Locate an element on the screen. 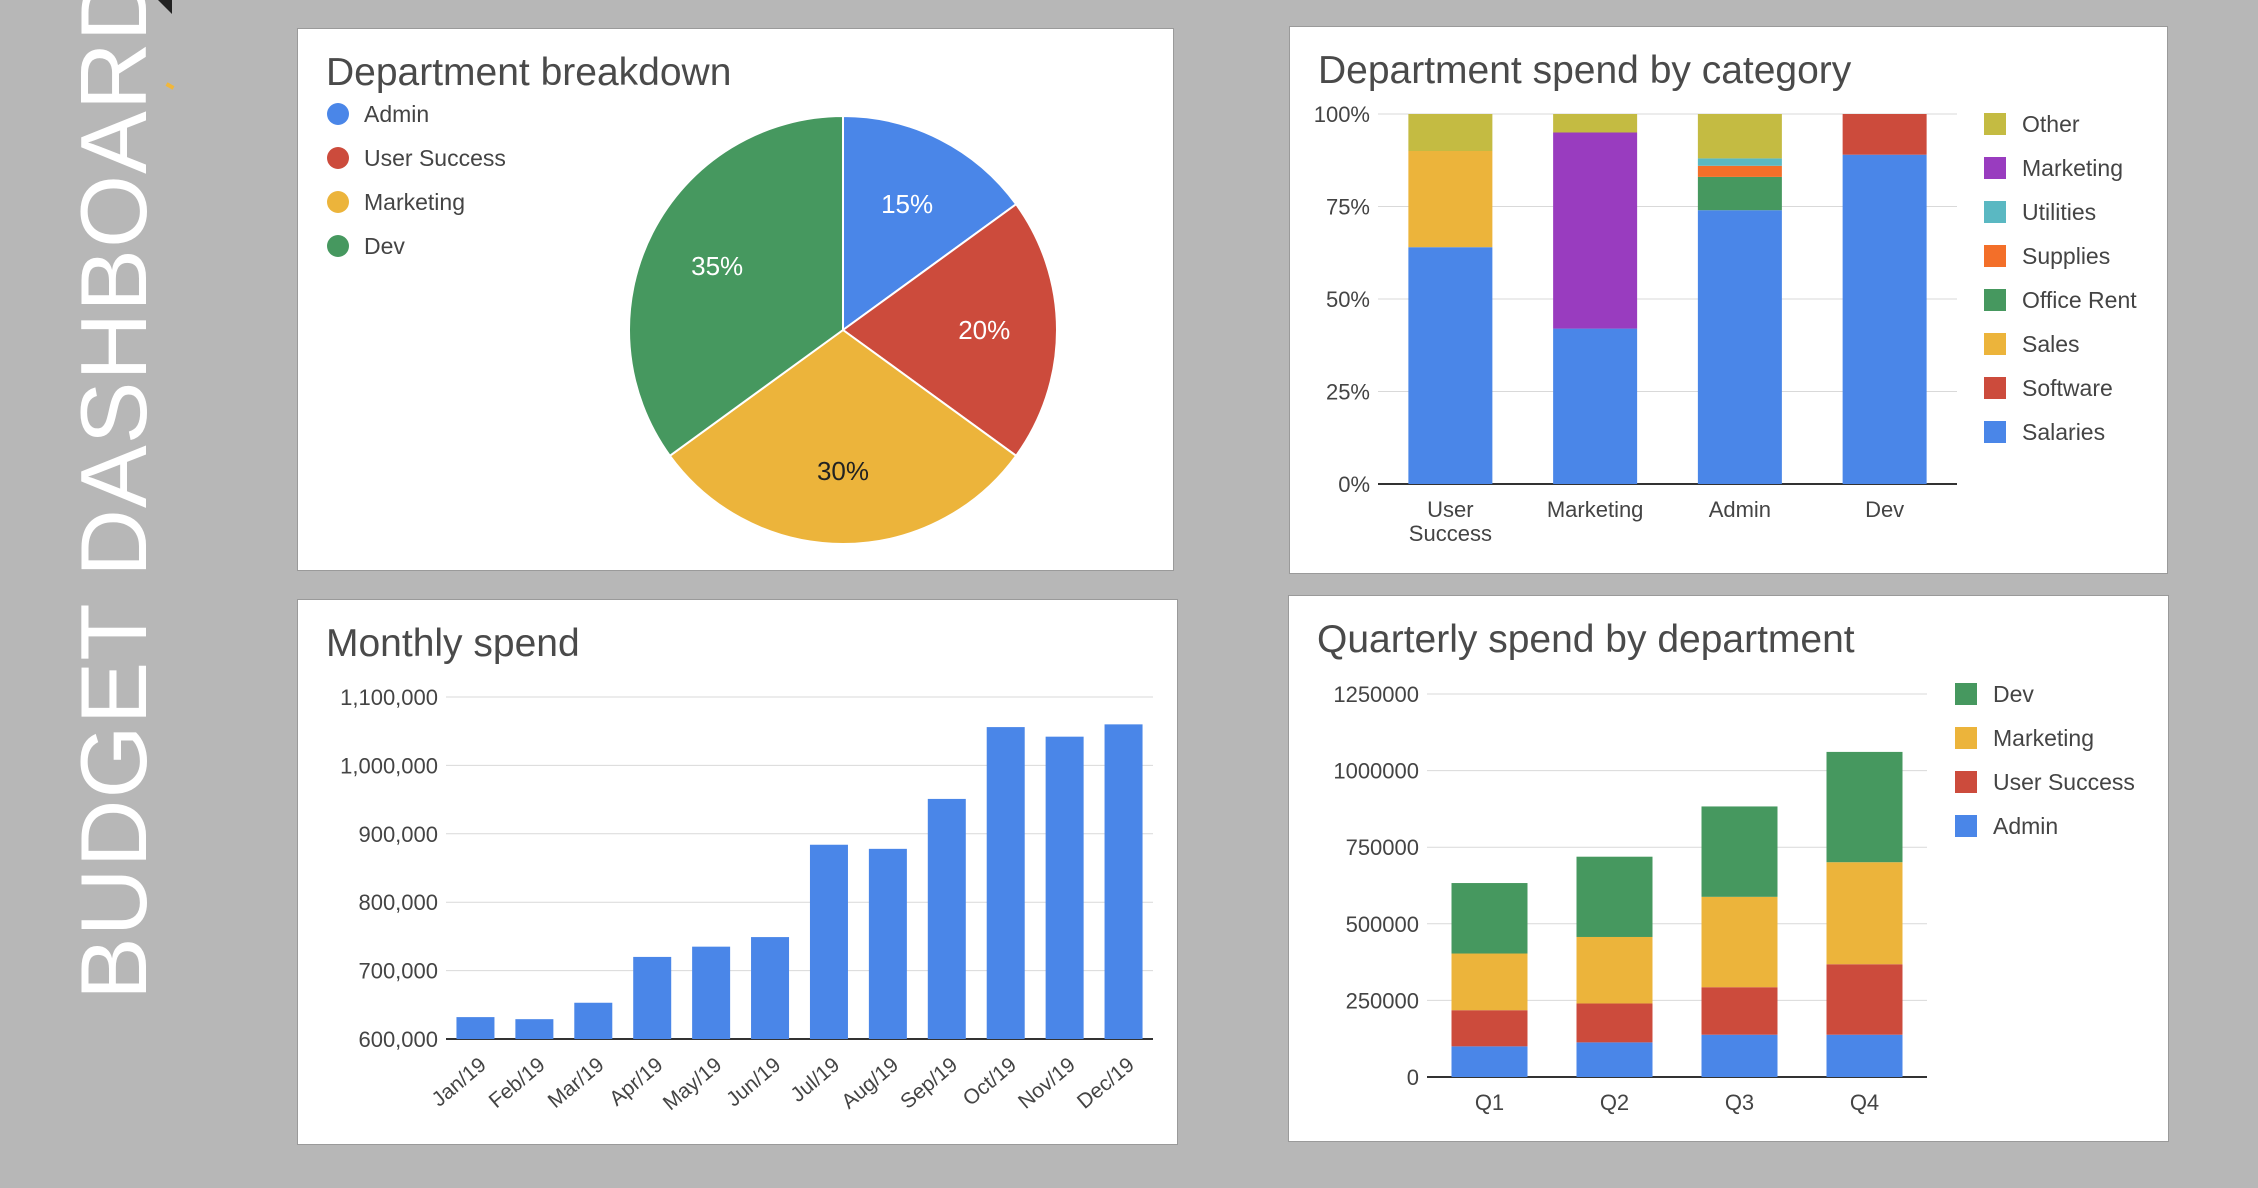  pie-value-label: 30% is located at coordinates (843, 471).